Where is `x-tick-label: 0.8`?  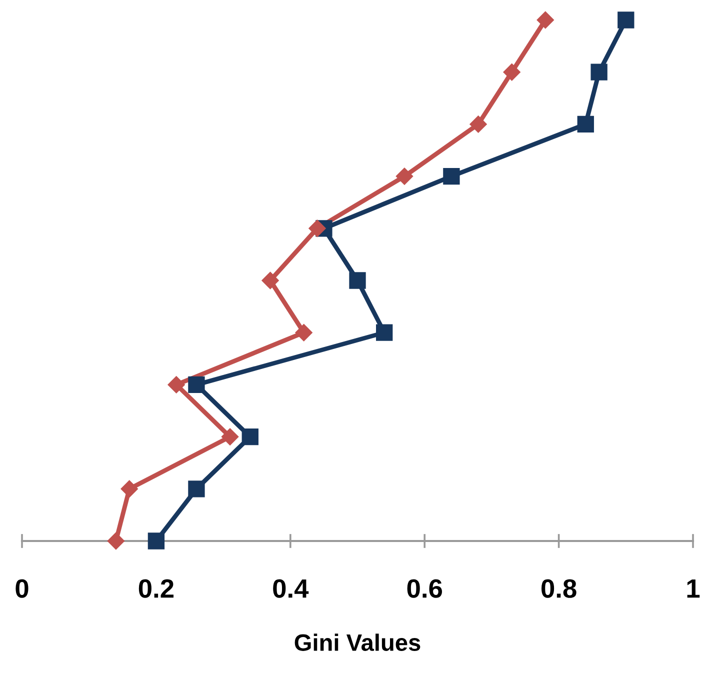
x-tick-label: 0.8 is located at coordinates (559, 588).